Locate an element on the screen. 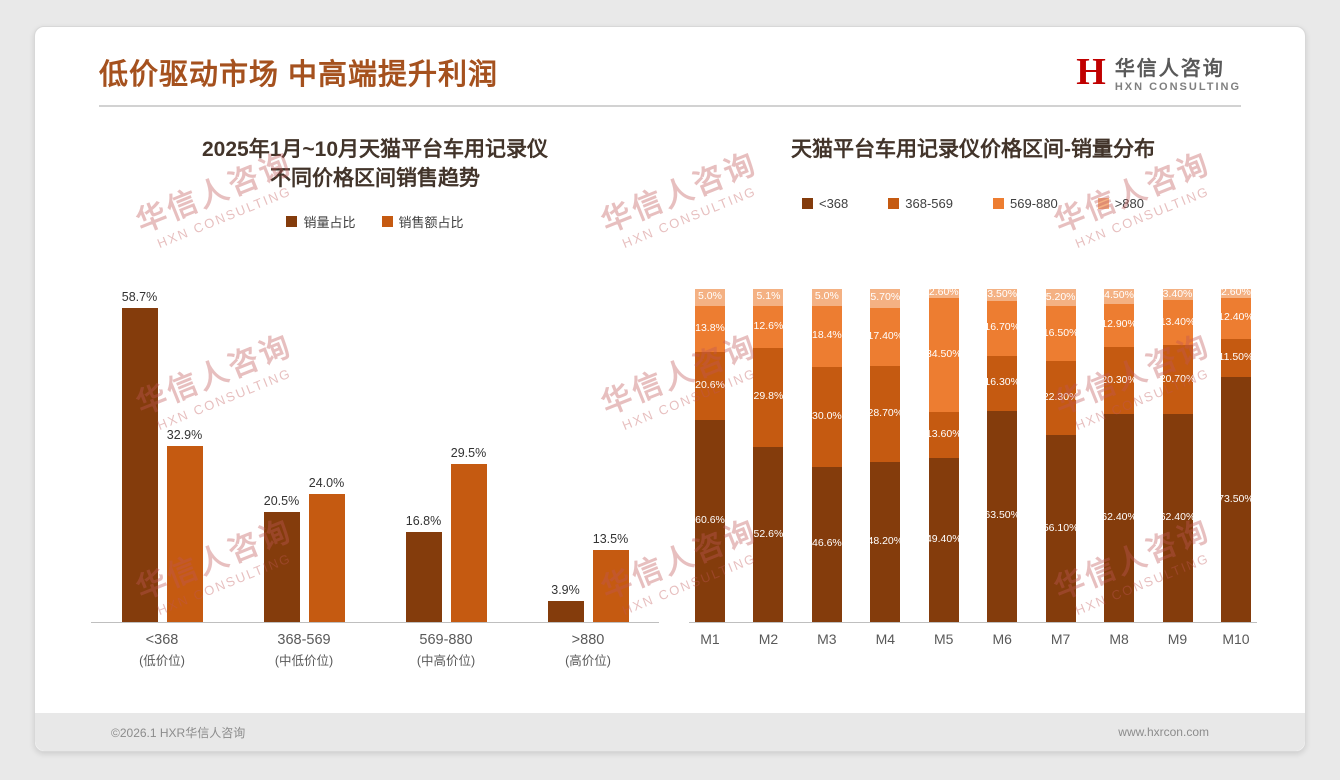 The height and width of the screenshot is (780, 1340). stack-segment: 12.90% is located at coordinates (1119, 325).